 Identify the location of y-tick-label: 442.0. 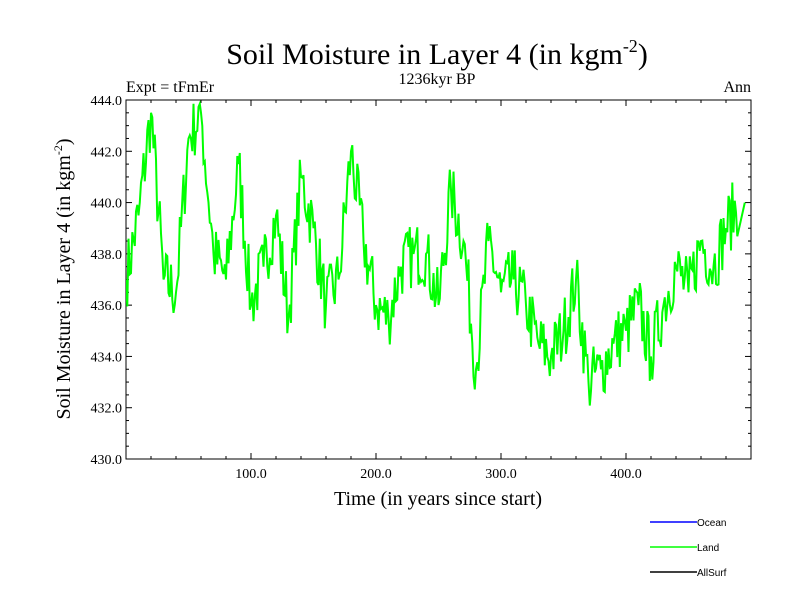
(107, 152).